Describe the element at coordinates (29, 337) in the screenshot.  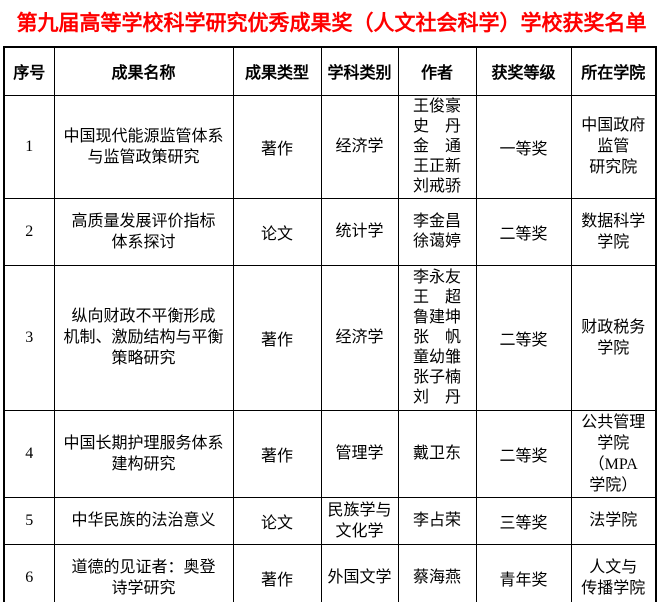
I see `cell-no: 3` at that location.